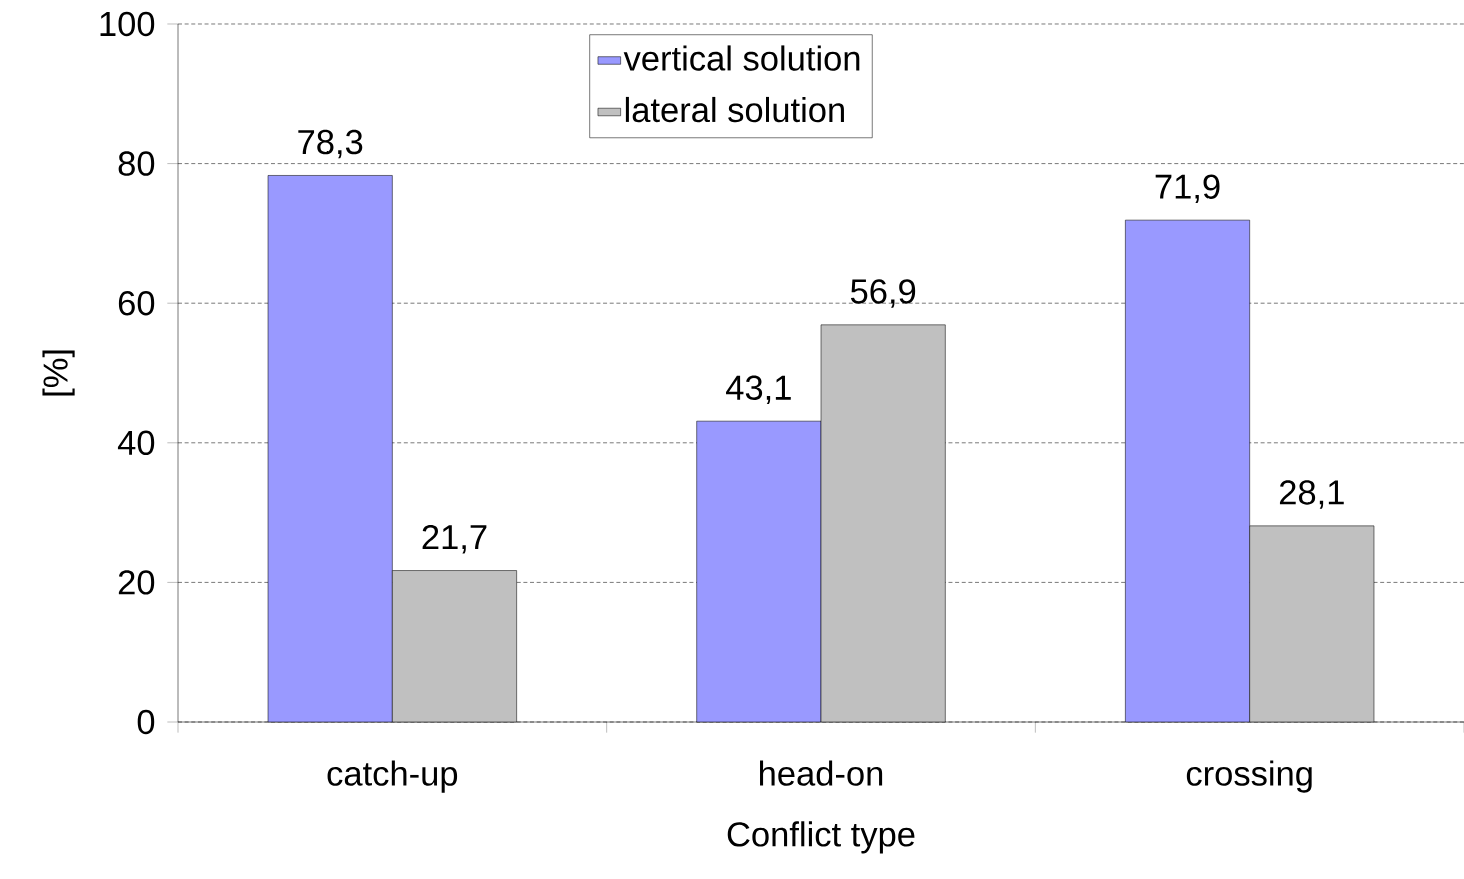 The height and width of the screenshot is (879, 1464). What do you see at coordinates (127, 24) in the screenshot?
I see `y-tick-label: 100` at bounding box center [127, 24].